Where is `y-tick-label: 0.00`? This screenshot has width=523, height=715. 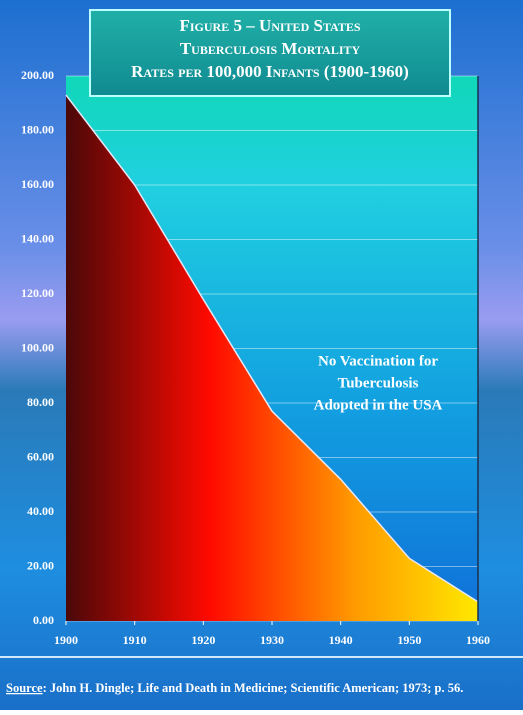 y-tick-label: 0.00 is located at coordinates (43, 620).